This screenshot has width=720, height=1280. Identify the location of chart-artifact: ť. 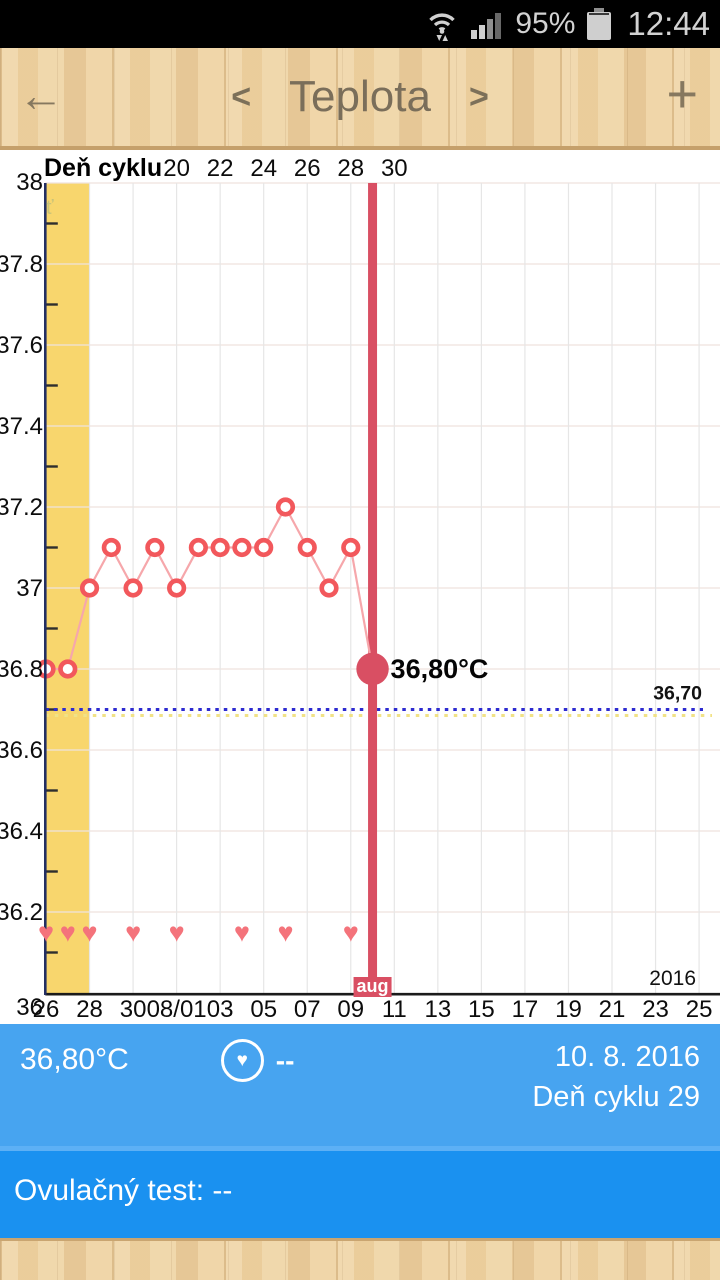
(50, 208).